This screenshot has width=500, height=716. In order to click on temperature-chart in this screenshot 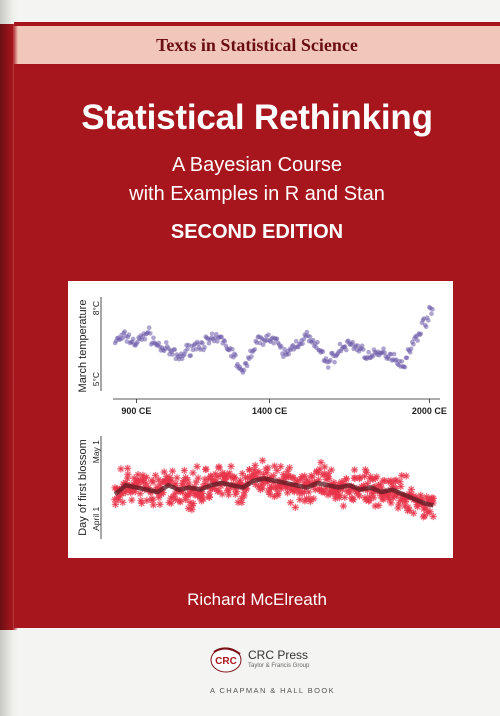, I will do `click(270, 348)`.